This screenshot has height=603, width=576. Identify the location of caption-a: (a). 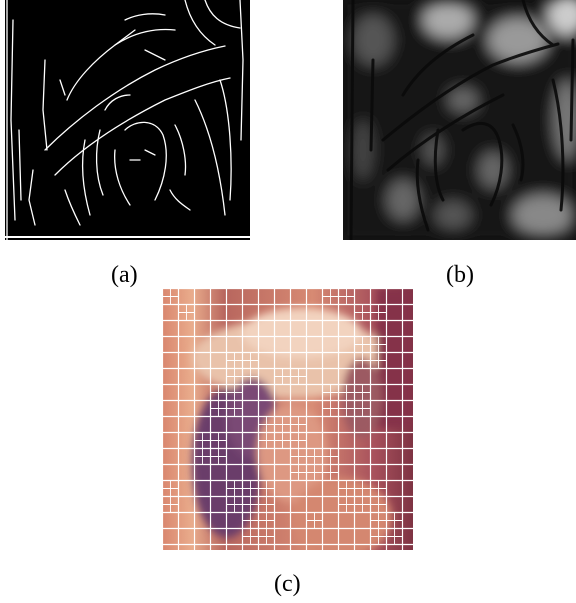
(124, 275).